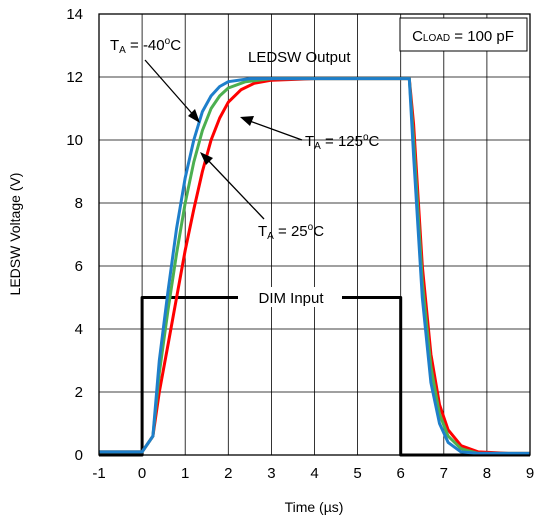 Image resolution: width=545 pixels, height=525 pixels. What do you see at coordinates (291, 232) in the screenshot?
I see `ta-25-label: TA = 25oC` at bounding box center [291, 232].